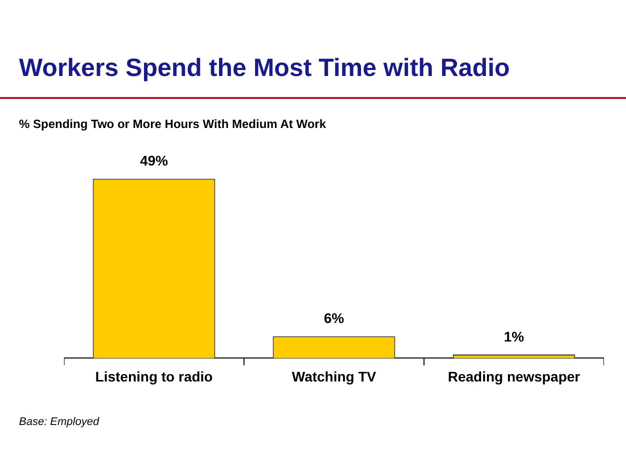 Image resolution: width=626 pixels, height=471 pixels. What do you see at coordinates (264, 68) in the screenshot?
I see `chart-title: Workers Spend the Most Time with Radio` at bounding box center [264, 68].